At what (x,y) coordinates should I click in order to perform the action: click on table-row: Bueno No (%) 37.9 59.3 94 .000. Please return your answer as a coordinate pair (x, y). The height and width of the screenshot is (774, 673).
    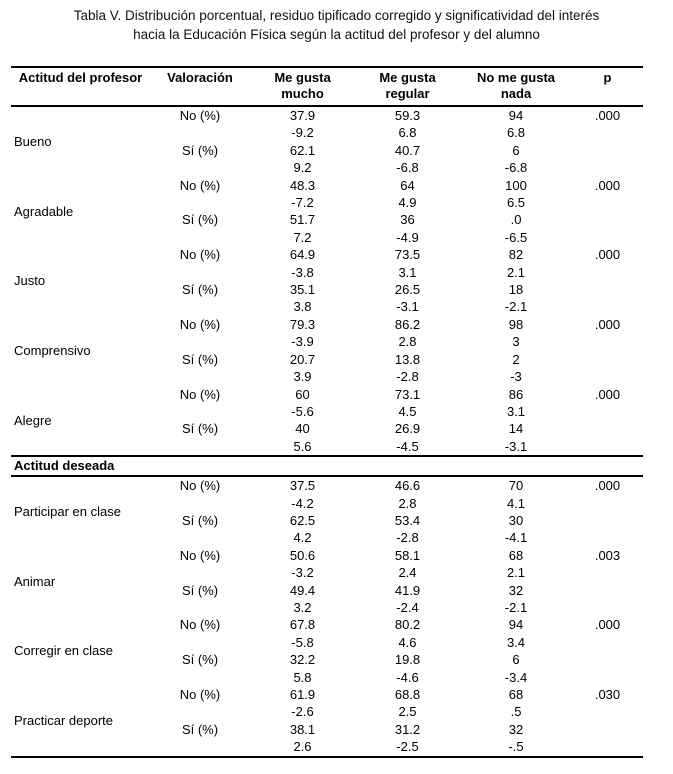
    Looking at the image, I should click on (327, 127).